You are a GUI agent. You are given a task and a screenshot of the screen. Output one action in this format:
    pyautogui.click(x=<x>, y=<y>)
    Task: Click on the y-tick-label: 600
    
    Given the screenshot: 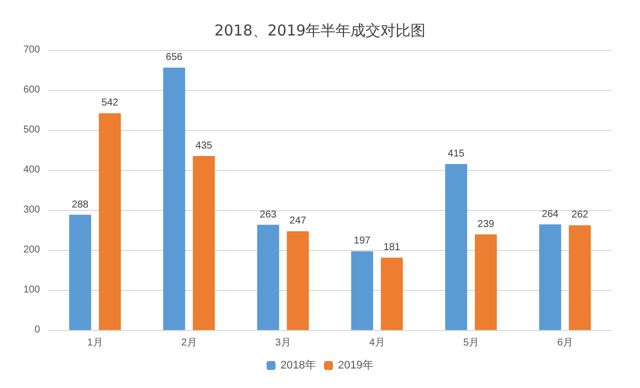 What is the action you would take?
    pyautogui.click(x=31, y=90)
    